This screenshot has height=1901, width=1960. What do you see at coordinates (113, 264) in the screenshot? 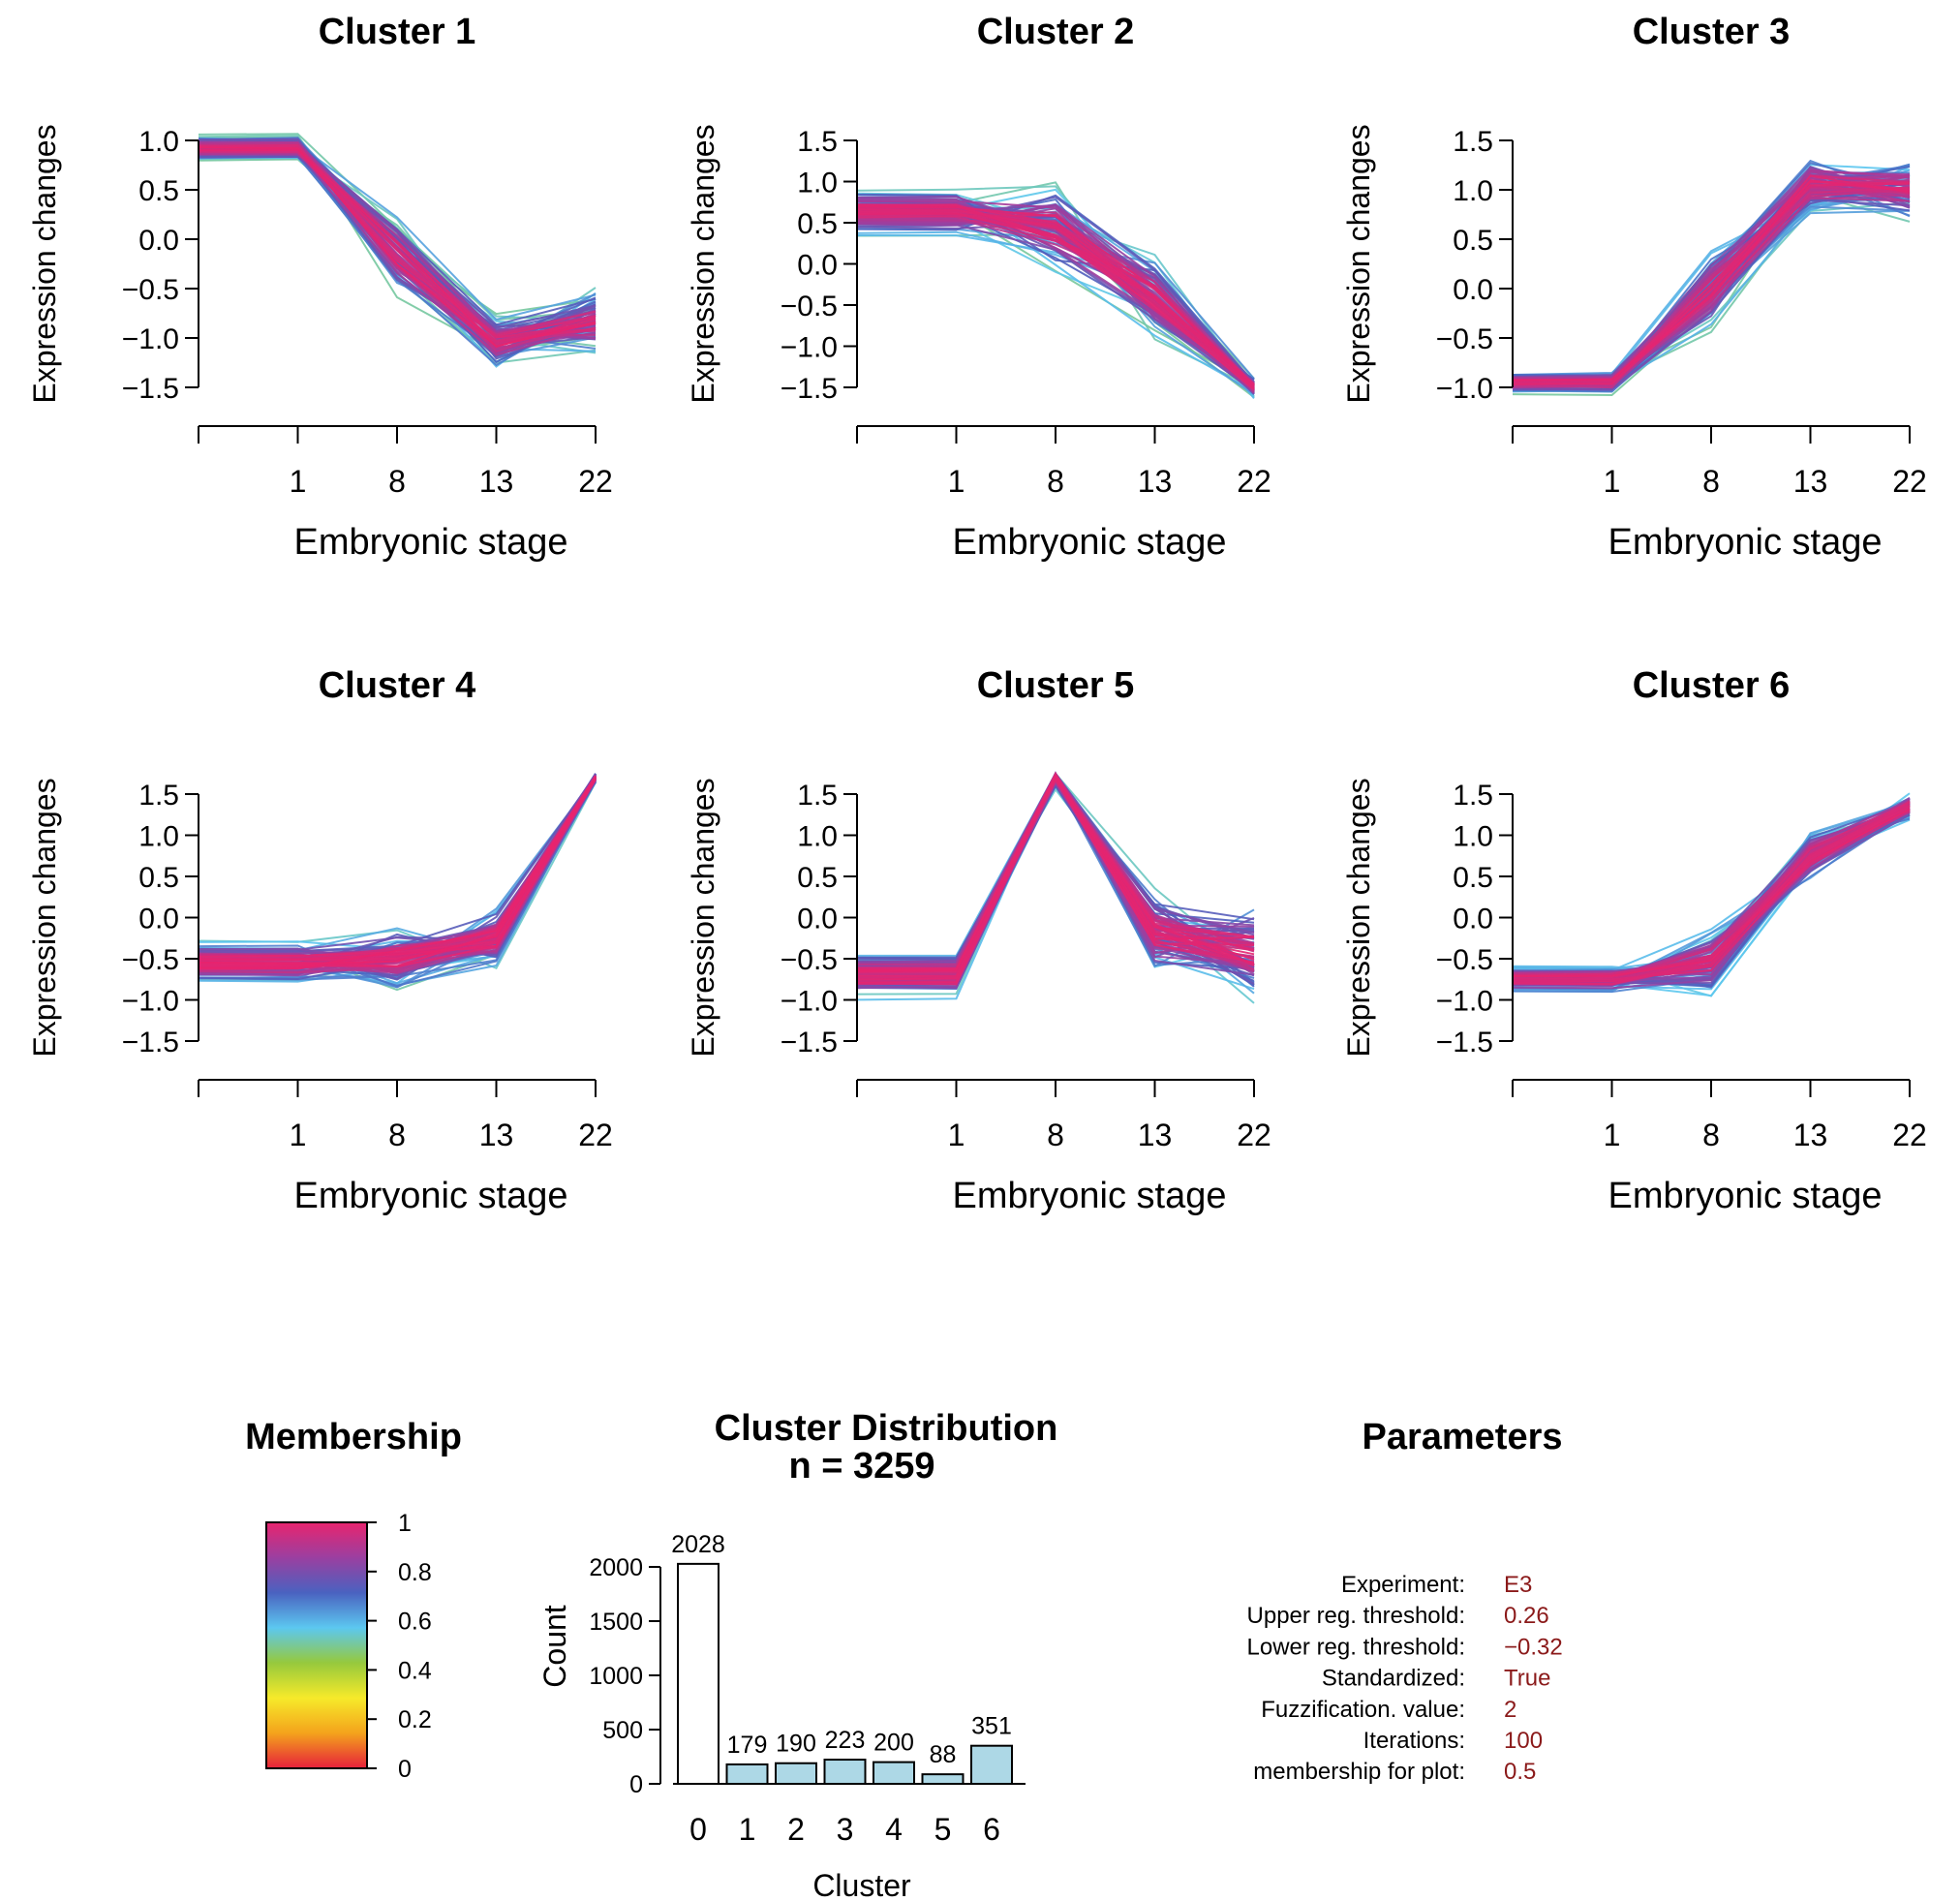
I see `y-axis: −1.5 −1.0 −0.5 0.0 0.5 1.0 Expression changes` at bounding box center [113, 264].